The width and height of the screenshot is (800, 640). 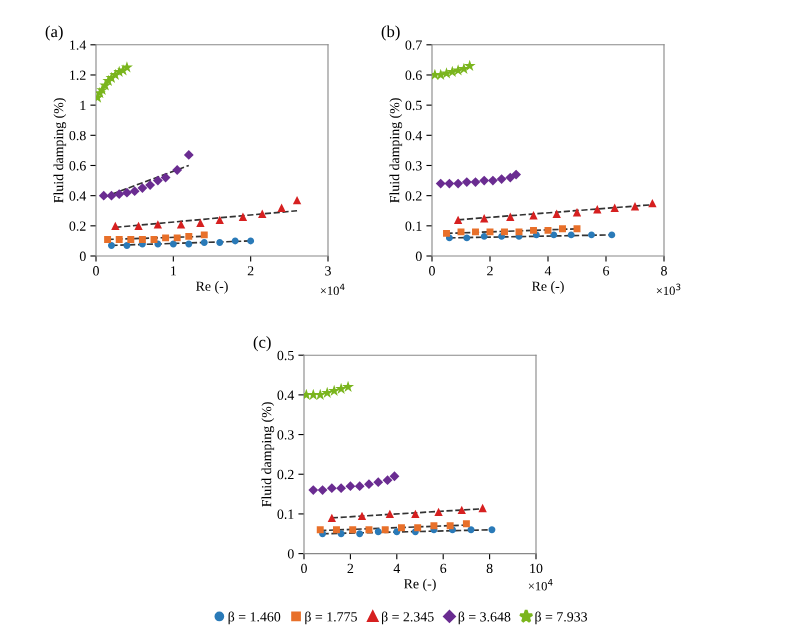 I want to click on chart-title: (a), so click(x=54, y=33).